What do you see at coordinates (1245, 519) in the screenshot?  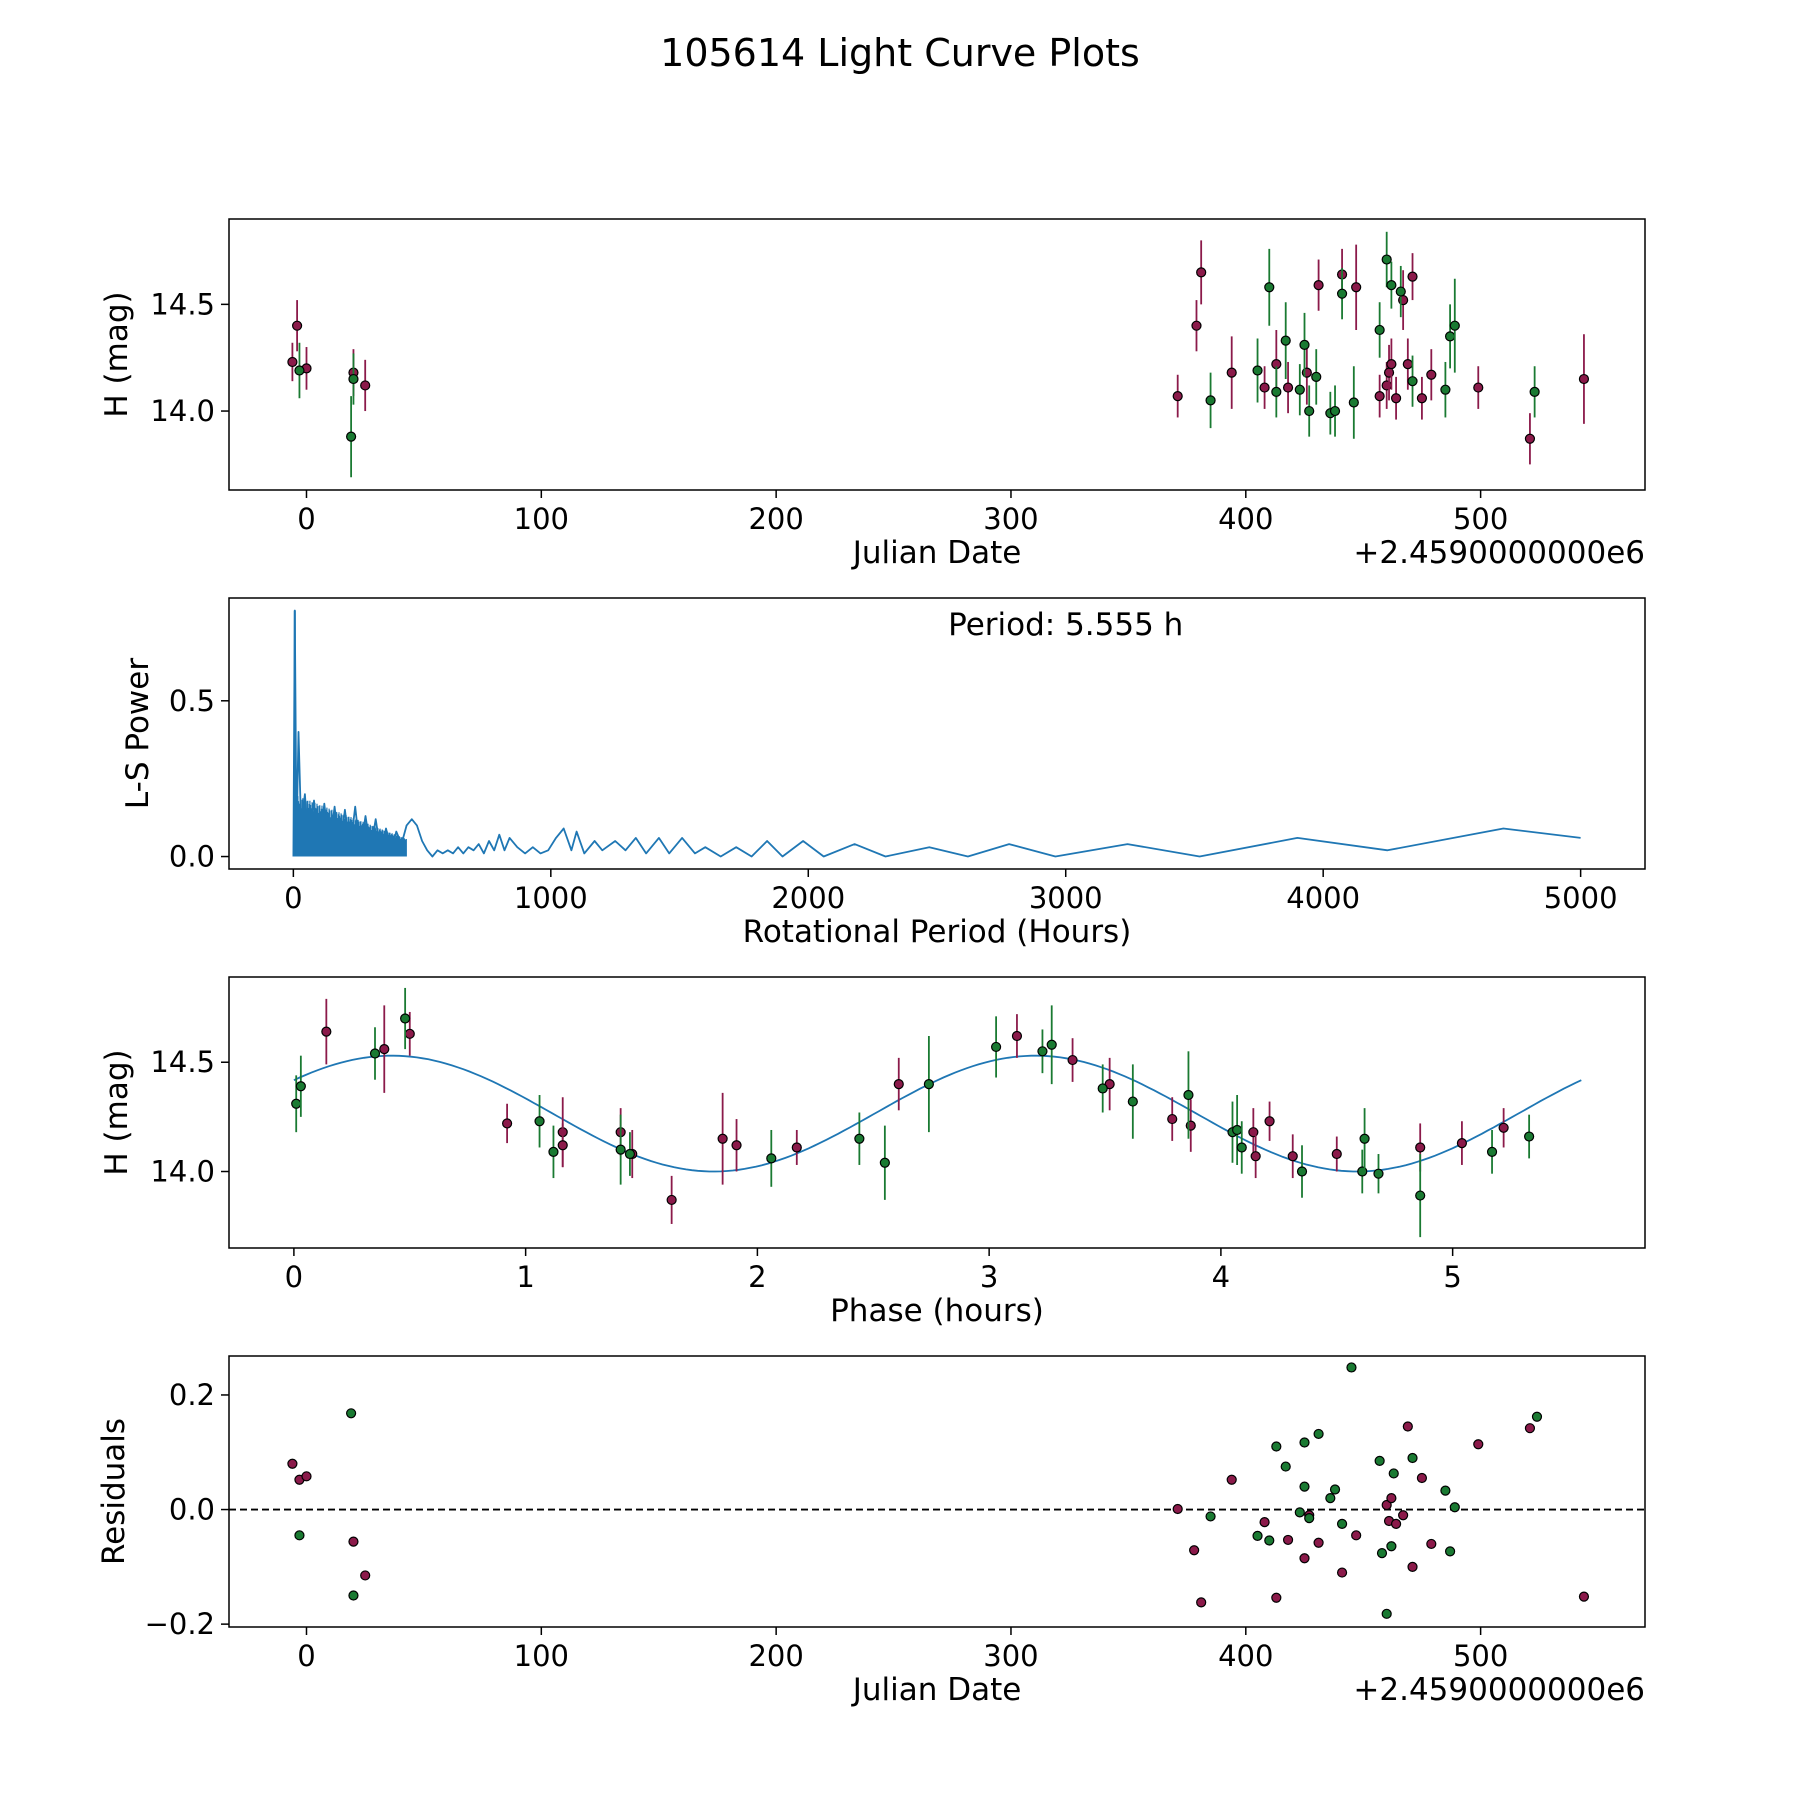 I see `x-tick-label: 400` at bounding box center [1245, 519].